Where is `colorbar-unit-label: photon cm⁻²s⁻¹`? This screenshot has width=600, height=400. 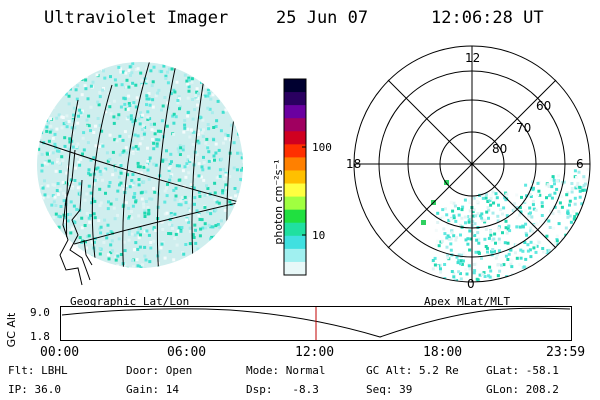 colorbar-unit-label: photon cm⁻²s⁻¹ is located at coordinates (278, 202).